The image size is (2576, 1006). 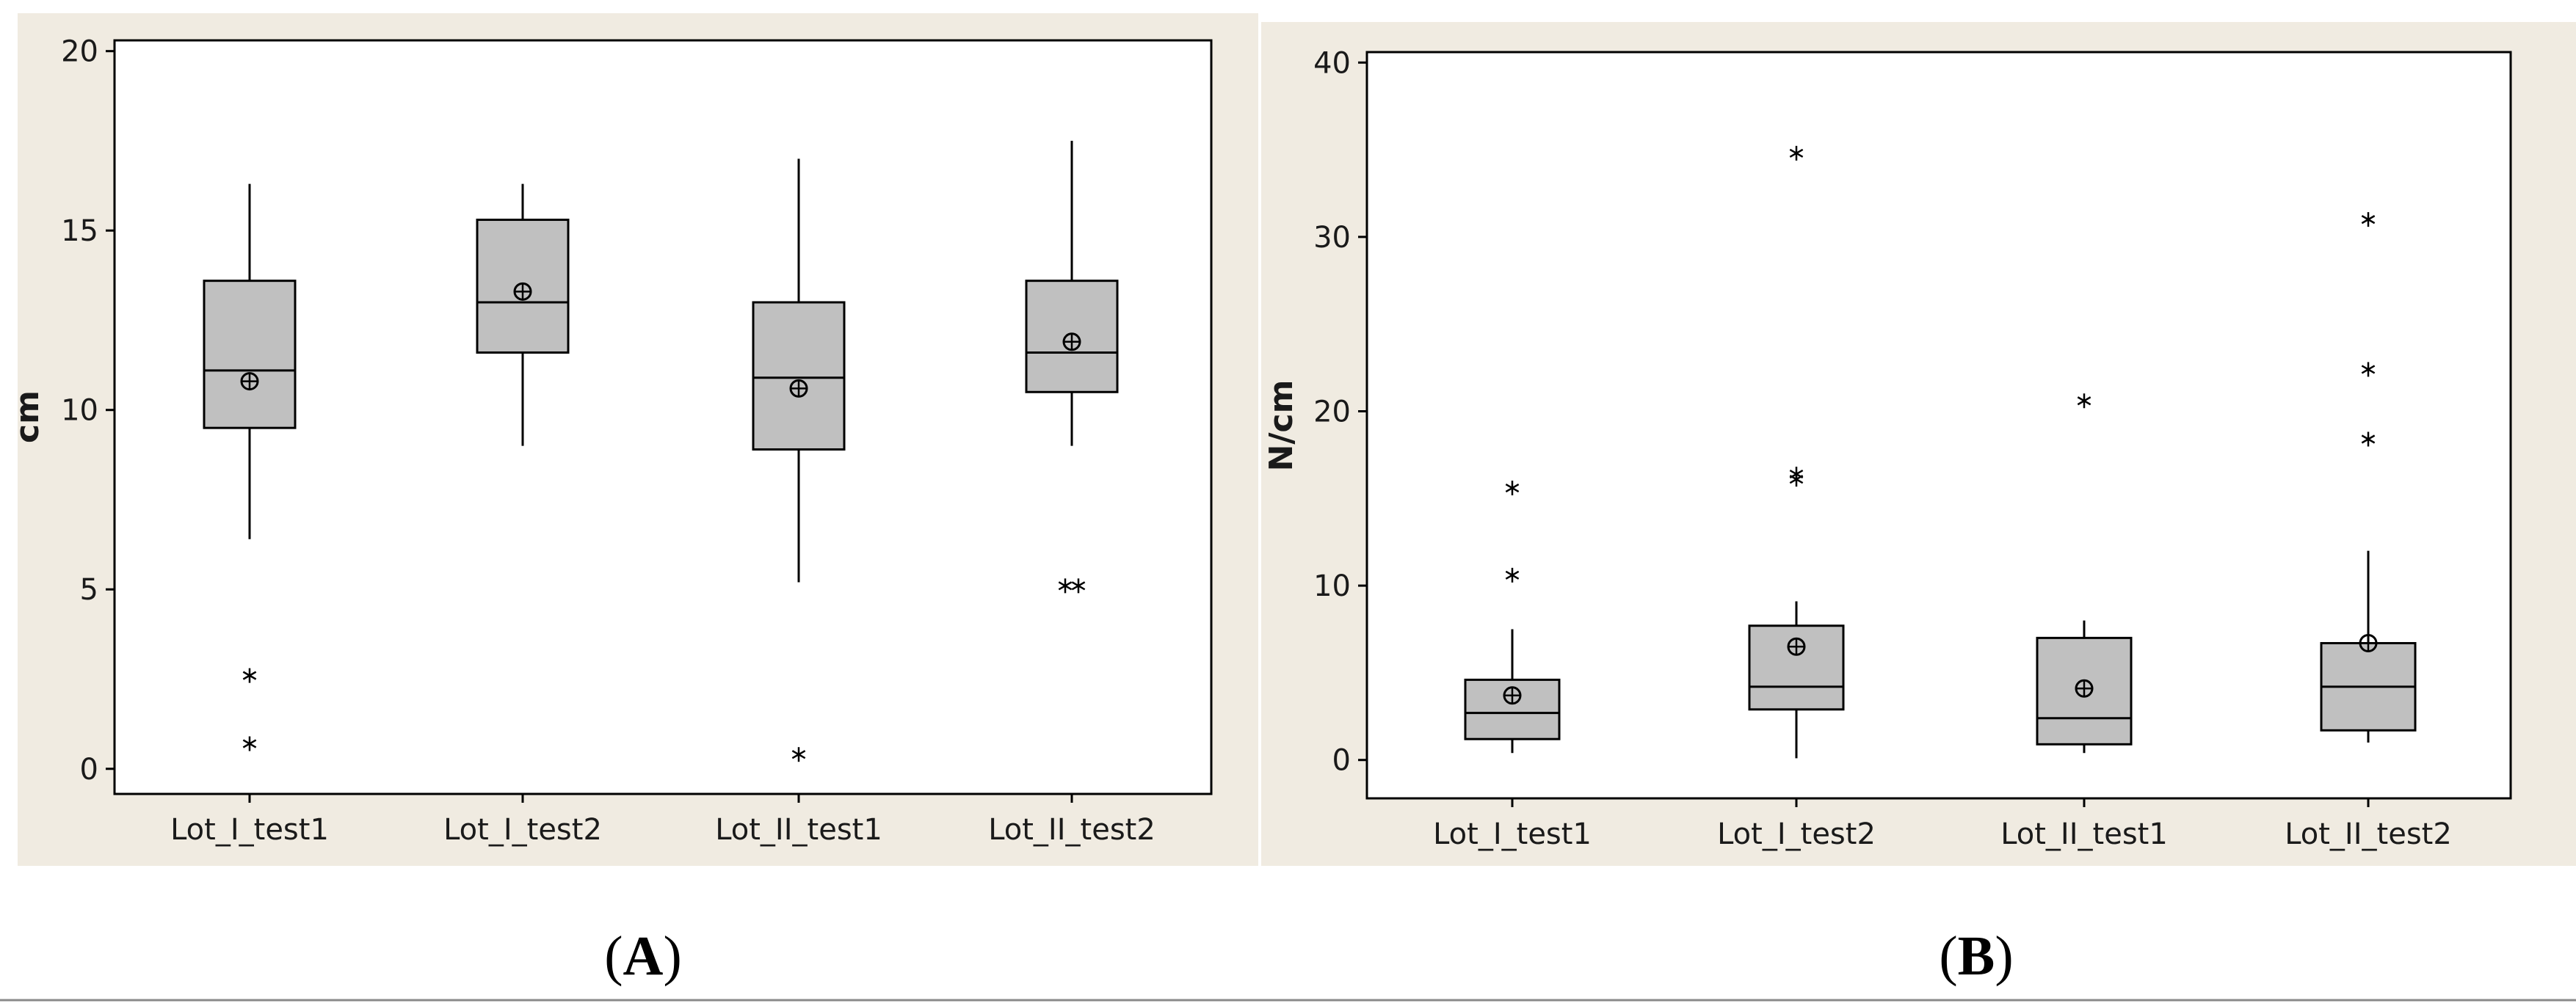 I want to click on y-tick-label: 5, so click(x=89, y=590).